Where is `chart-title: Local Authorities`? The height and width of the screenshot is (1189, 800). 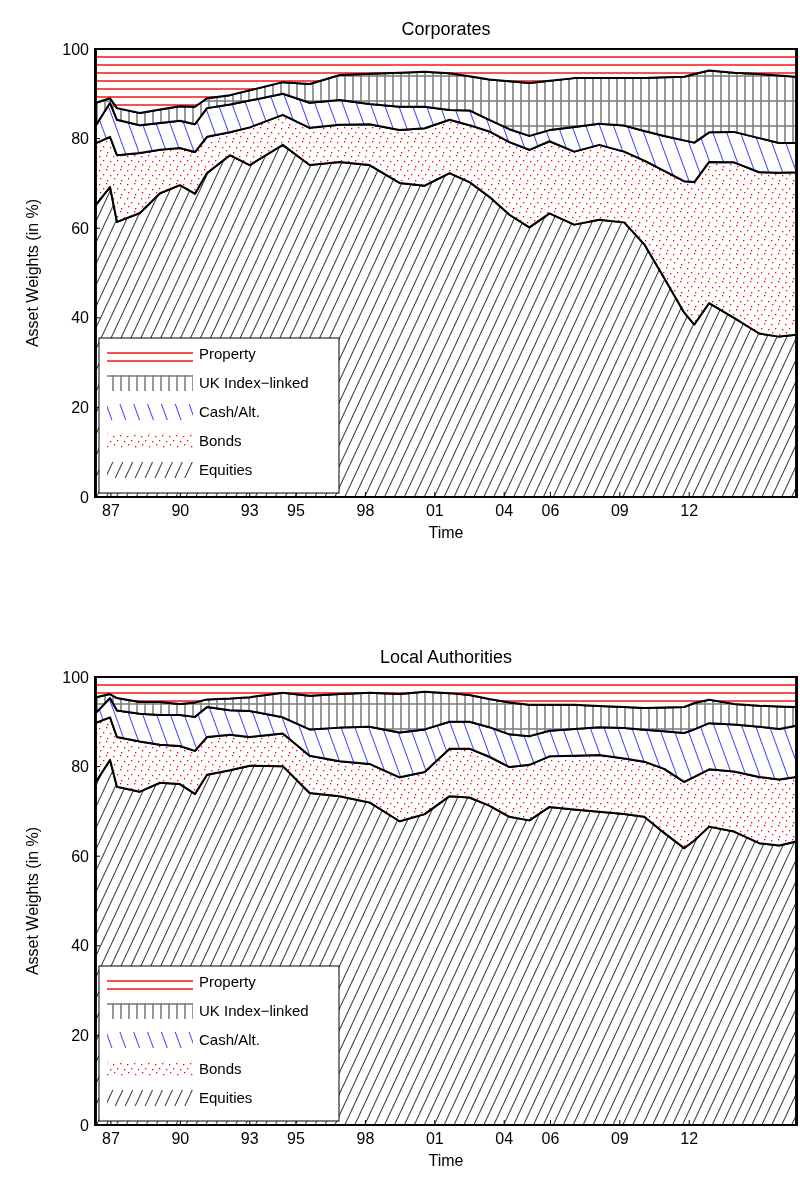
chart-title: Local Authorities is located at coordinates (446, 657).